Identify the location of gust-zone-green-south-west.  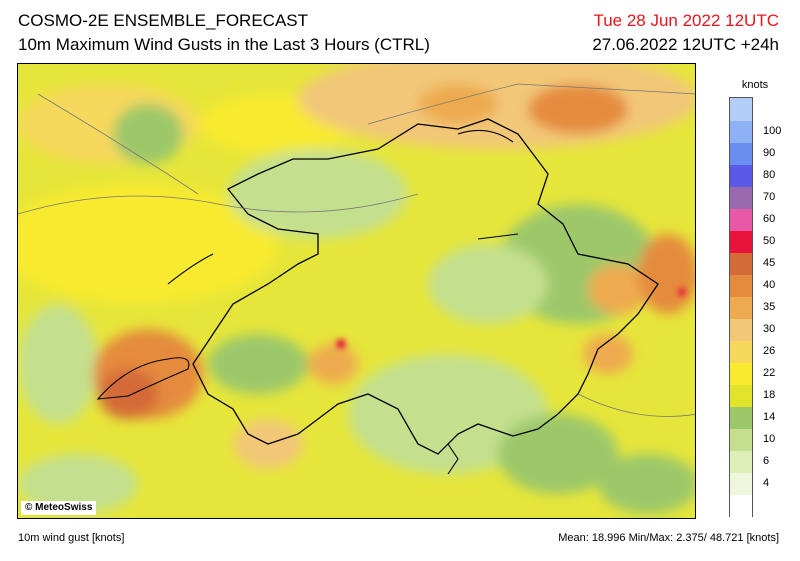
(78, 484).